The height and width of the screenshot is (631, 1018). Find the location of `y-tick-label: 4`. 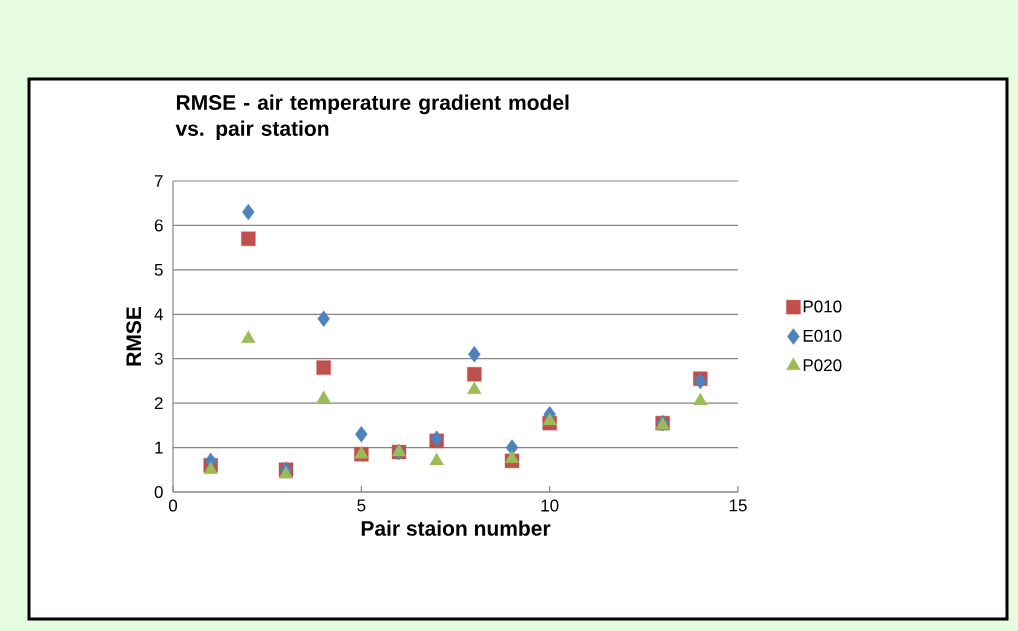

y-tick-label: 4 is located at coordinates (158, 314).